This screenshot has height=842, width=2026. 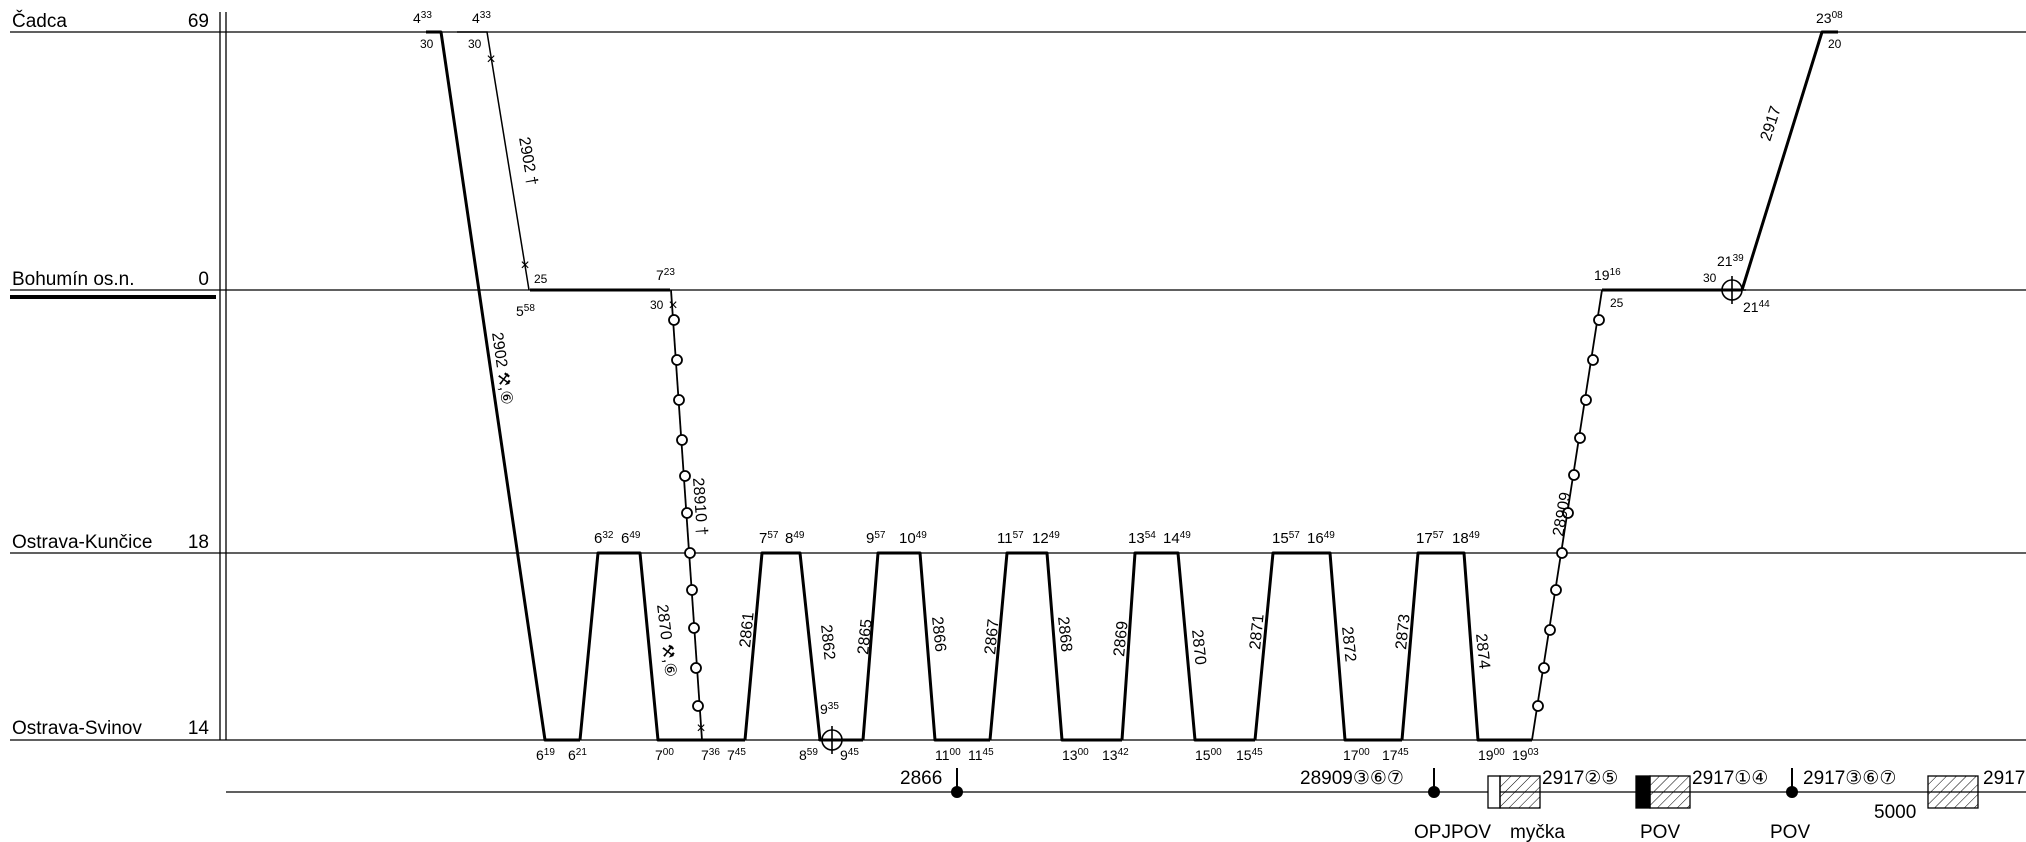 What do you see at coordinates (665, 275) in the screenshot?
I see `time-label: 723` at bounding box center [665, 275].